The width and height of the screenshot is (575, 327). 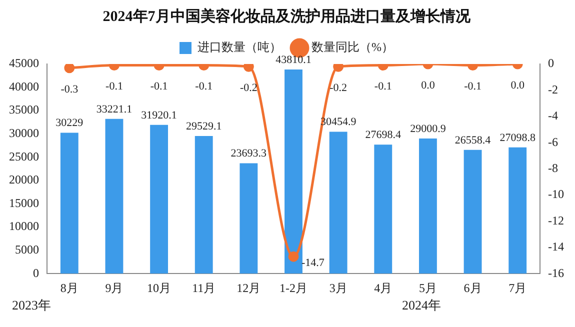 What do you see at coordinates (24, 63) in the screenshot?
I see `y-tick-label: 45000` at bounding box center [24, 63].